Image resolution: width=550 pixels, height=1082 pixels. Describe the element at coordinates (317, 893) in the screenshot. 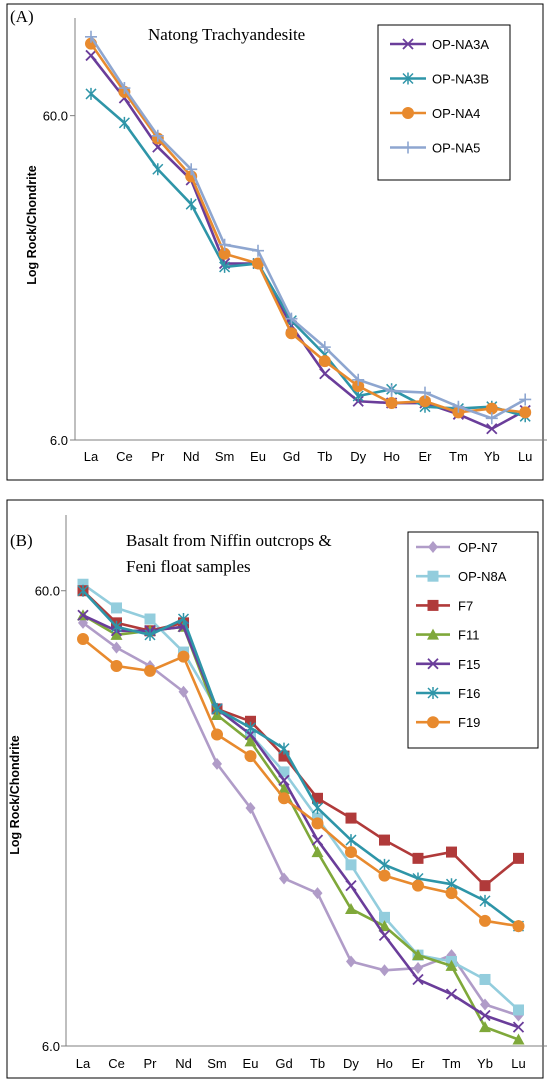

I see `panel-b-point-op-n7-tb` at that location.